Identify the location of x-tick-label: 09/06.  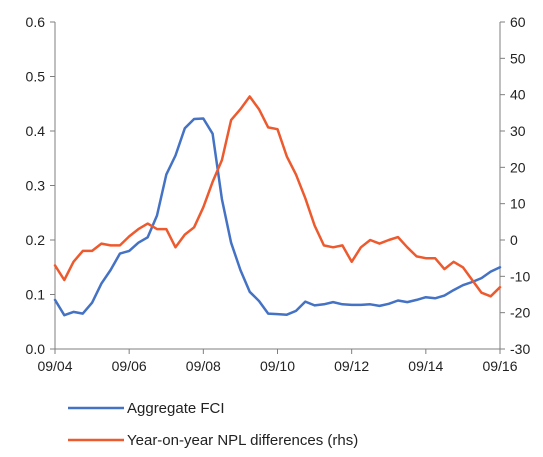
(129, 366).